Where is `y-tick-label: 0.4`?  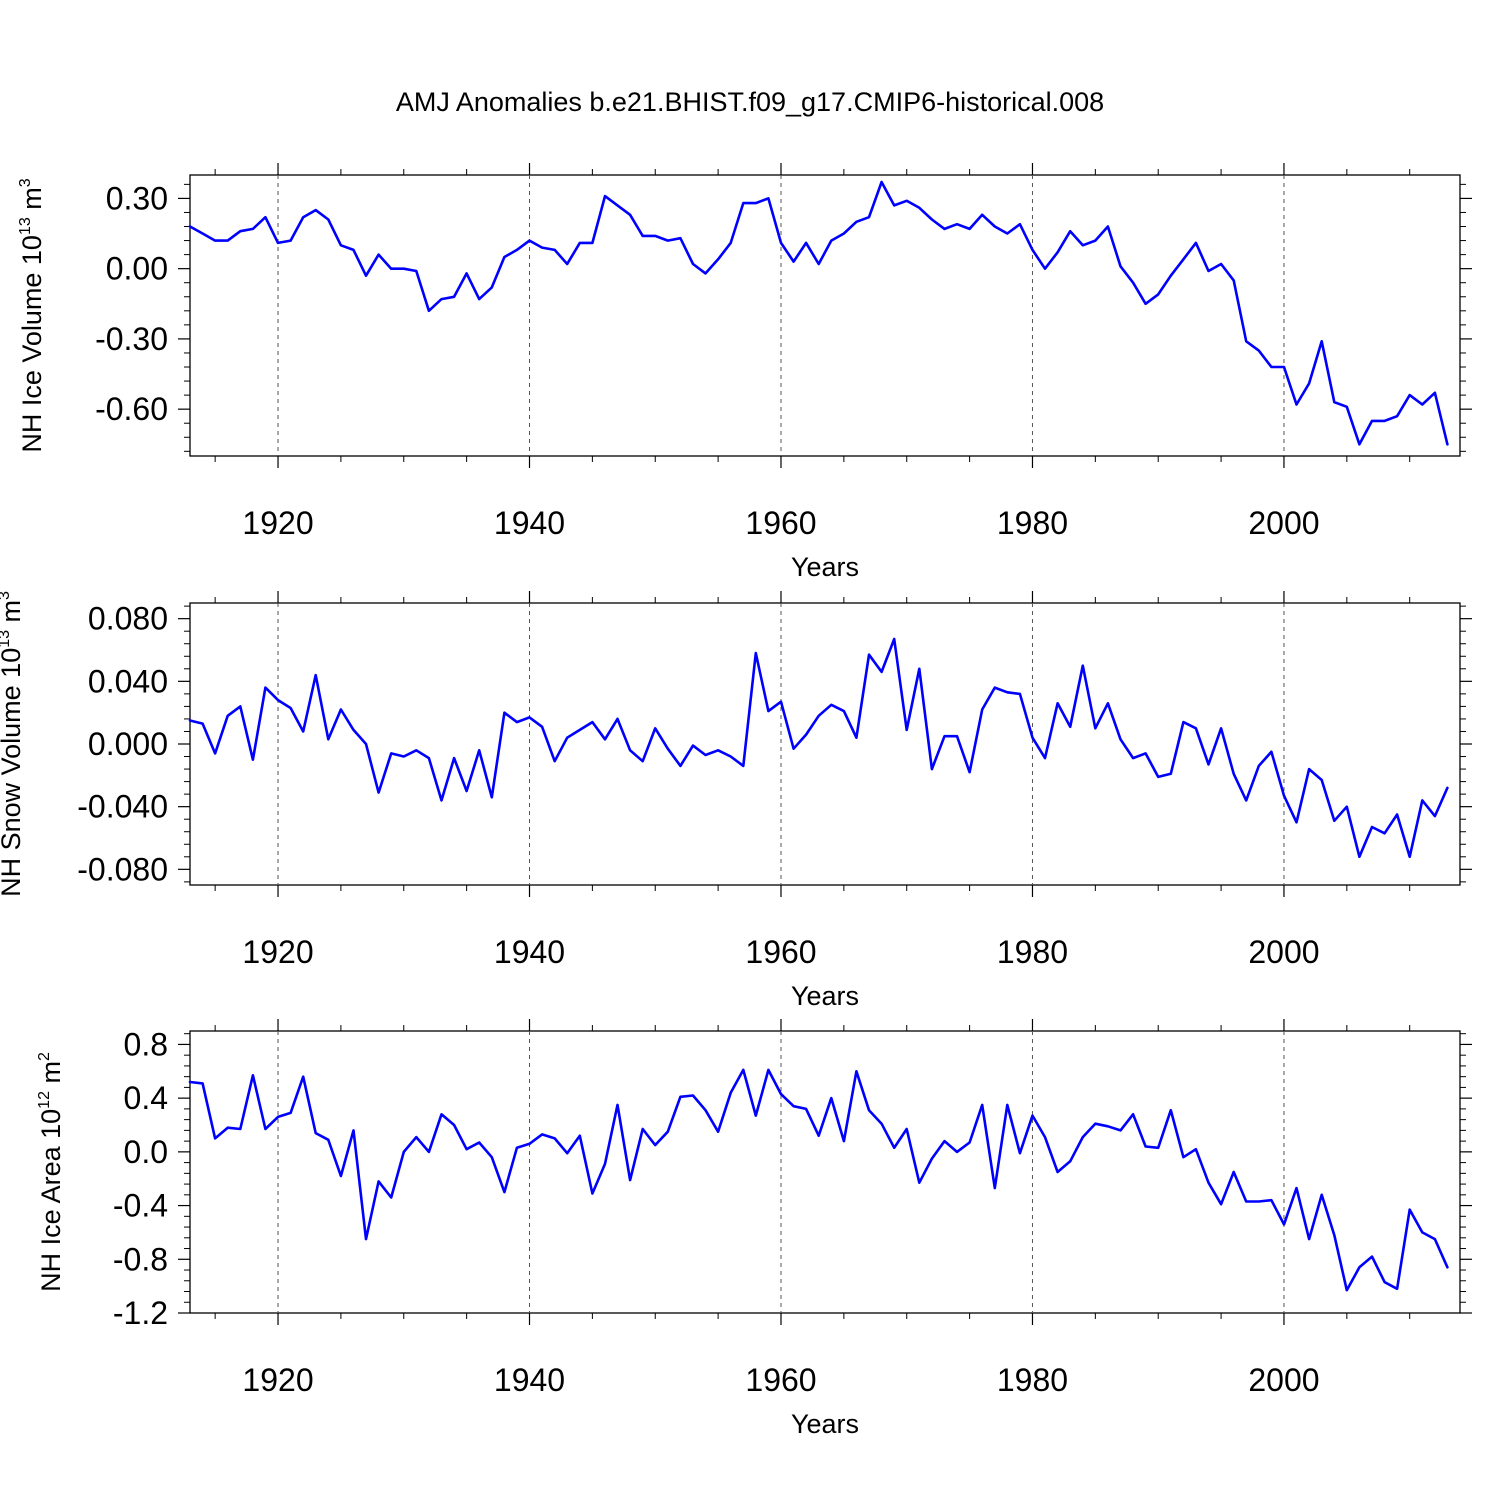
y-tick-label: 0.4 is located at coordinates (146, 1098).